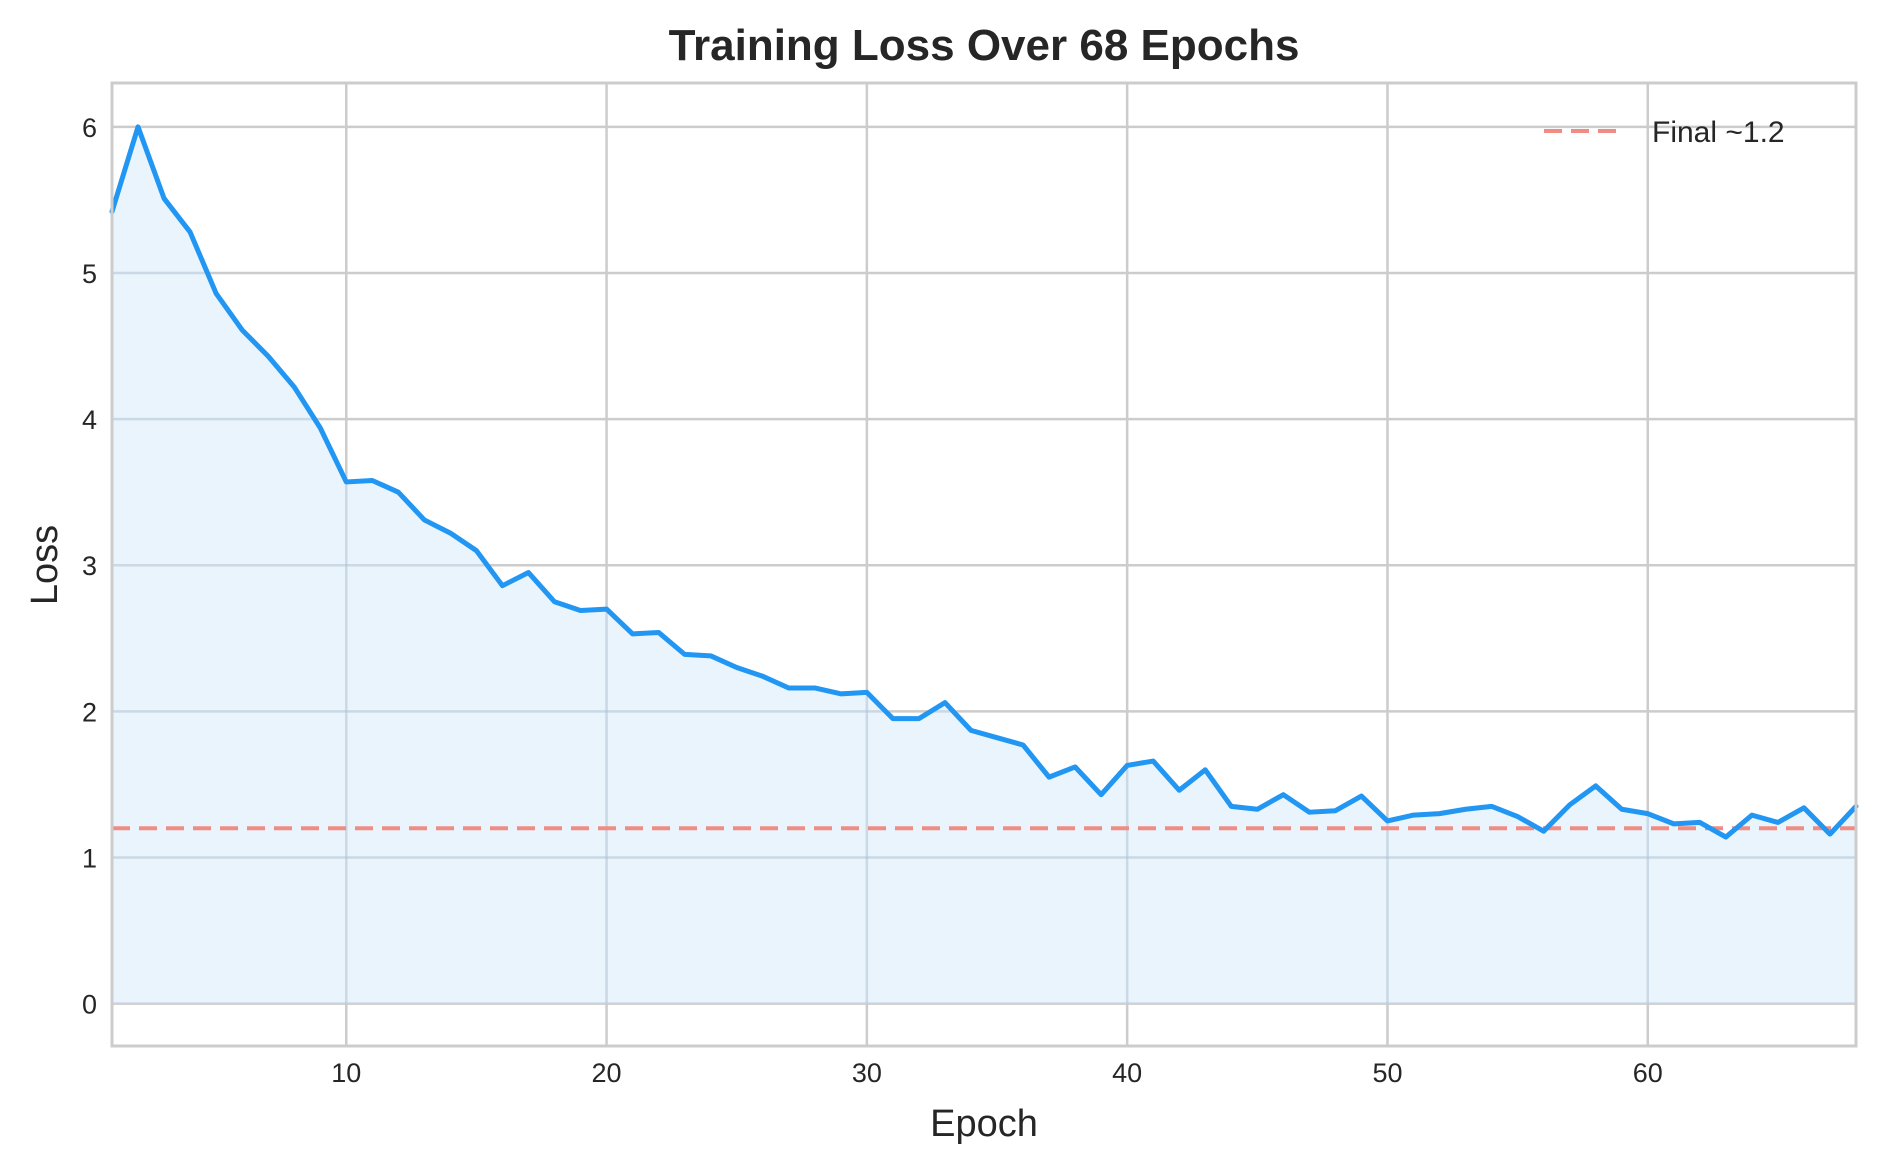  I want to click on y-tick-label: 3, so click(89, 566).